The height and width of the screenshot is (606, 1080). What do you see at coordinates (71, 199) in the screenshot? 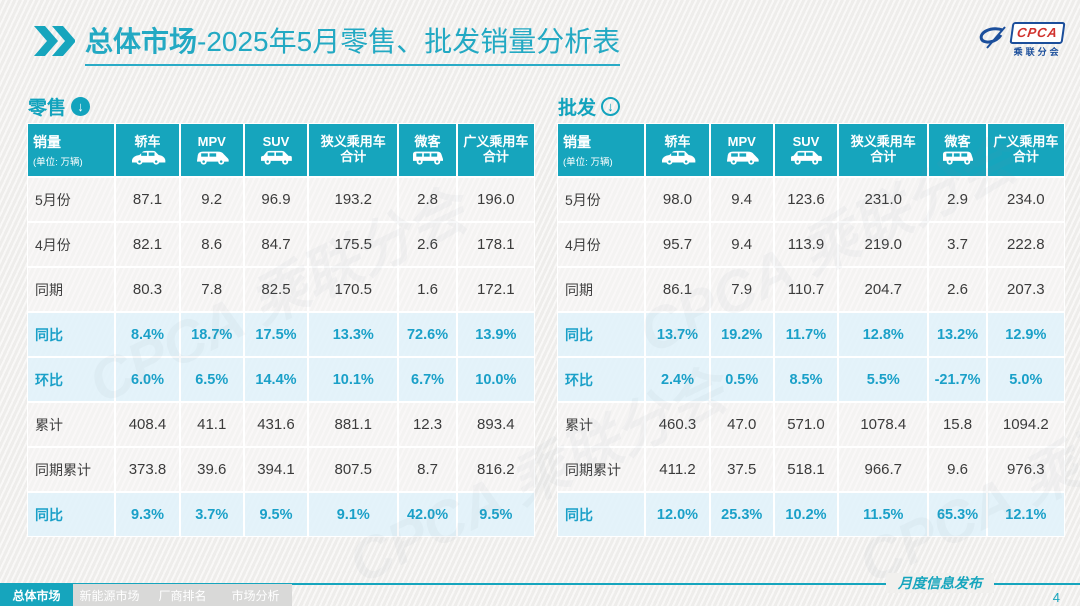
I see `row-label-cell: 5月份` at bounding box center [71, 199].